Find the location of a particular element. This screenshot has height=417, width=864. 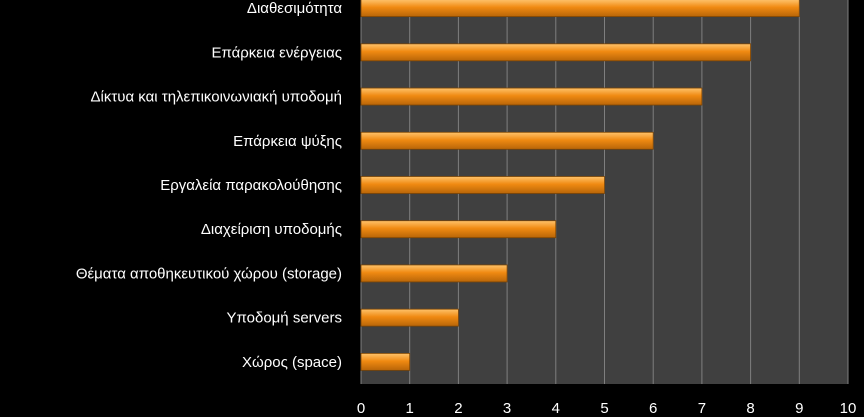

x-tick-label: 0 is located at coordinates (361, 408).